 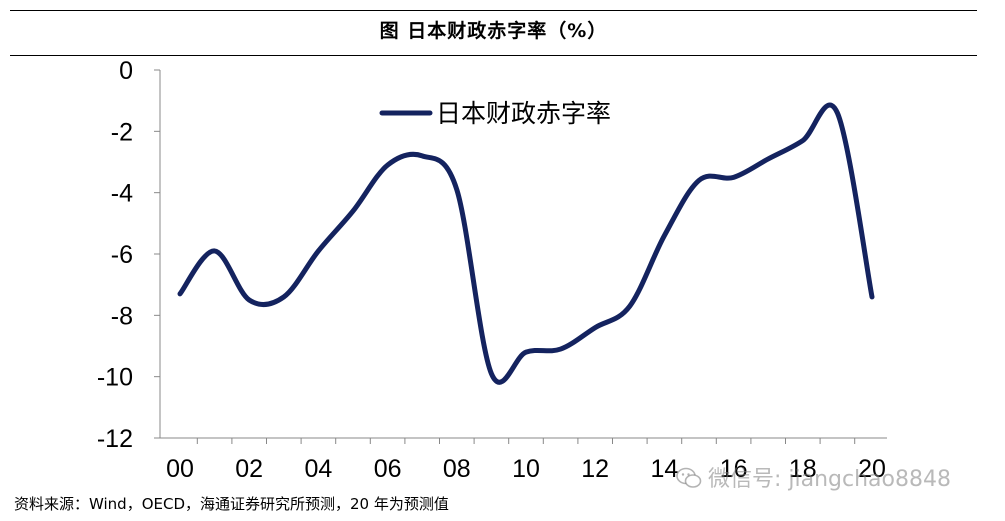 What do you see at coordinates (126, 71) in the screenshot?
I see `y-tick-label: 0` at bounding box center [126, 71].